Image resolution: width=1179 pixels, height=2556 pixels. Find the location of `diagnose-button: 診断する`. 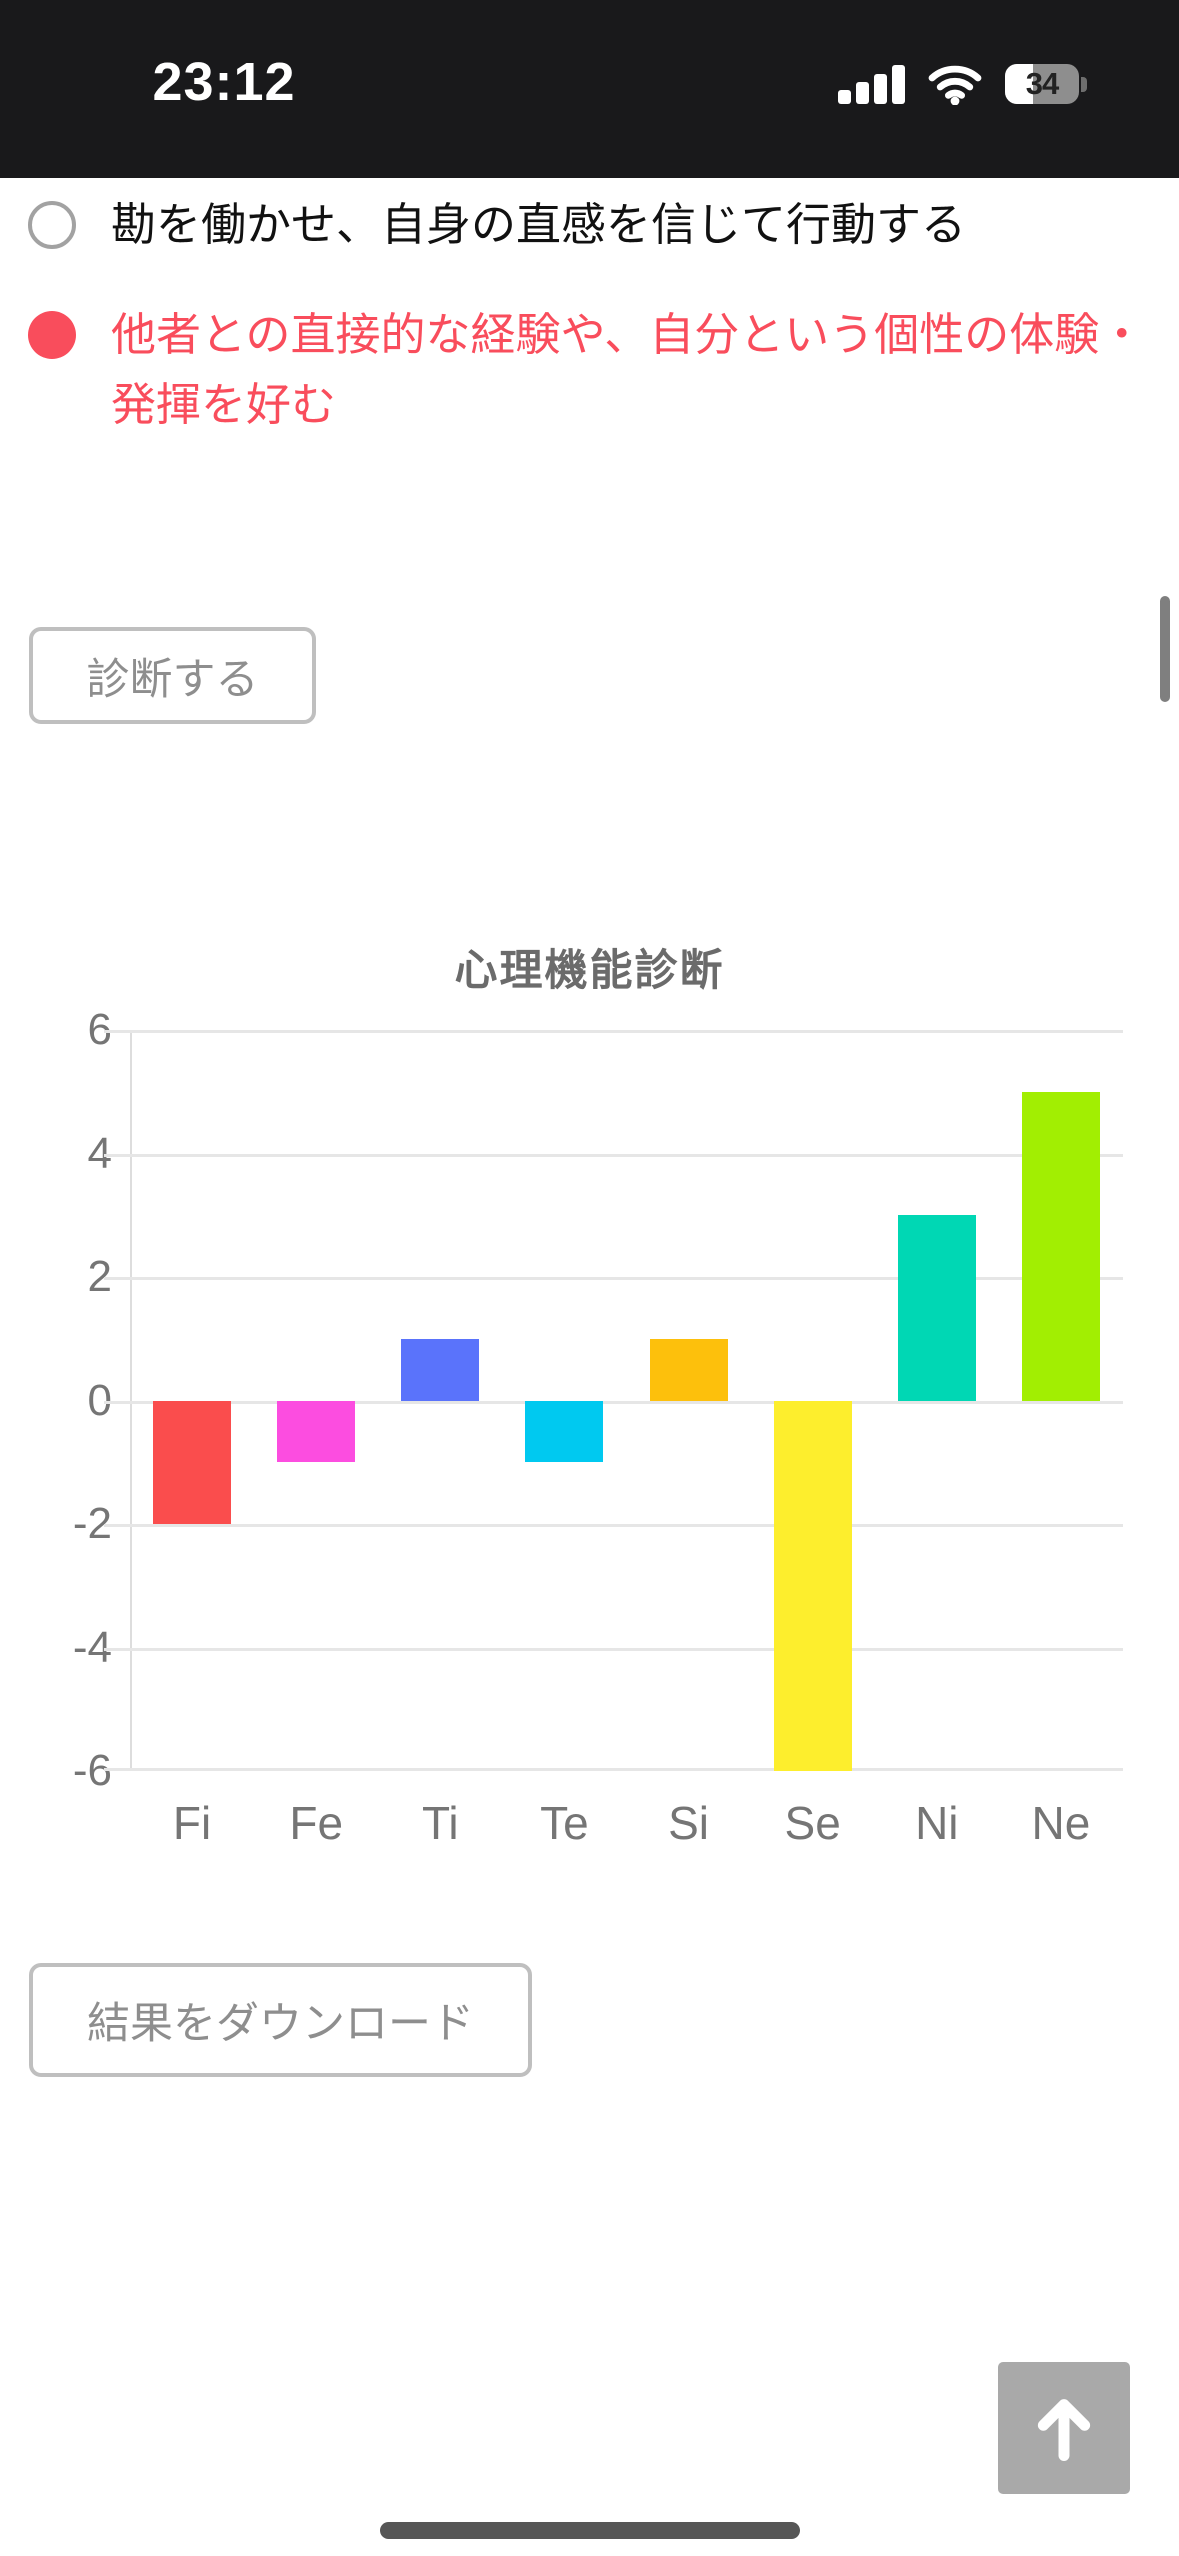

diagnose-button: 診断する is located at coordinates (172, 675).